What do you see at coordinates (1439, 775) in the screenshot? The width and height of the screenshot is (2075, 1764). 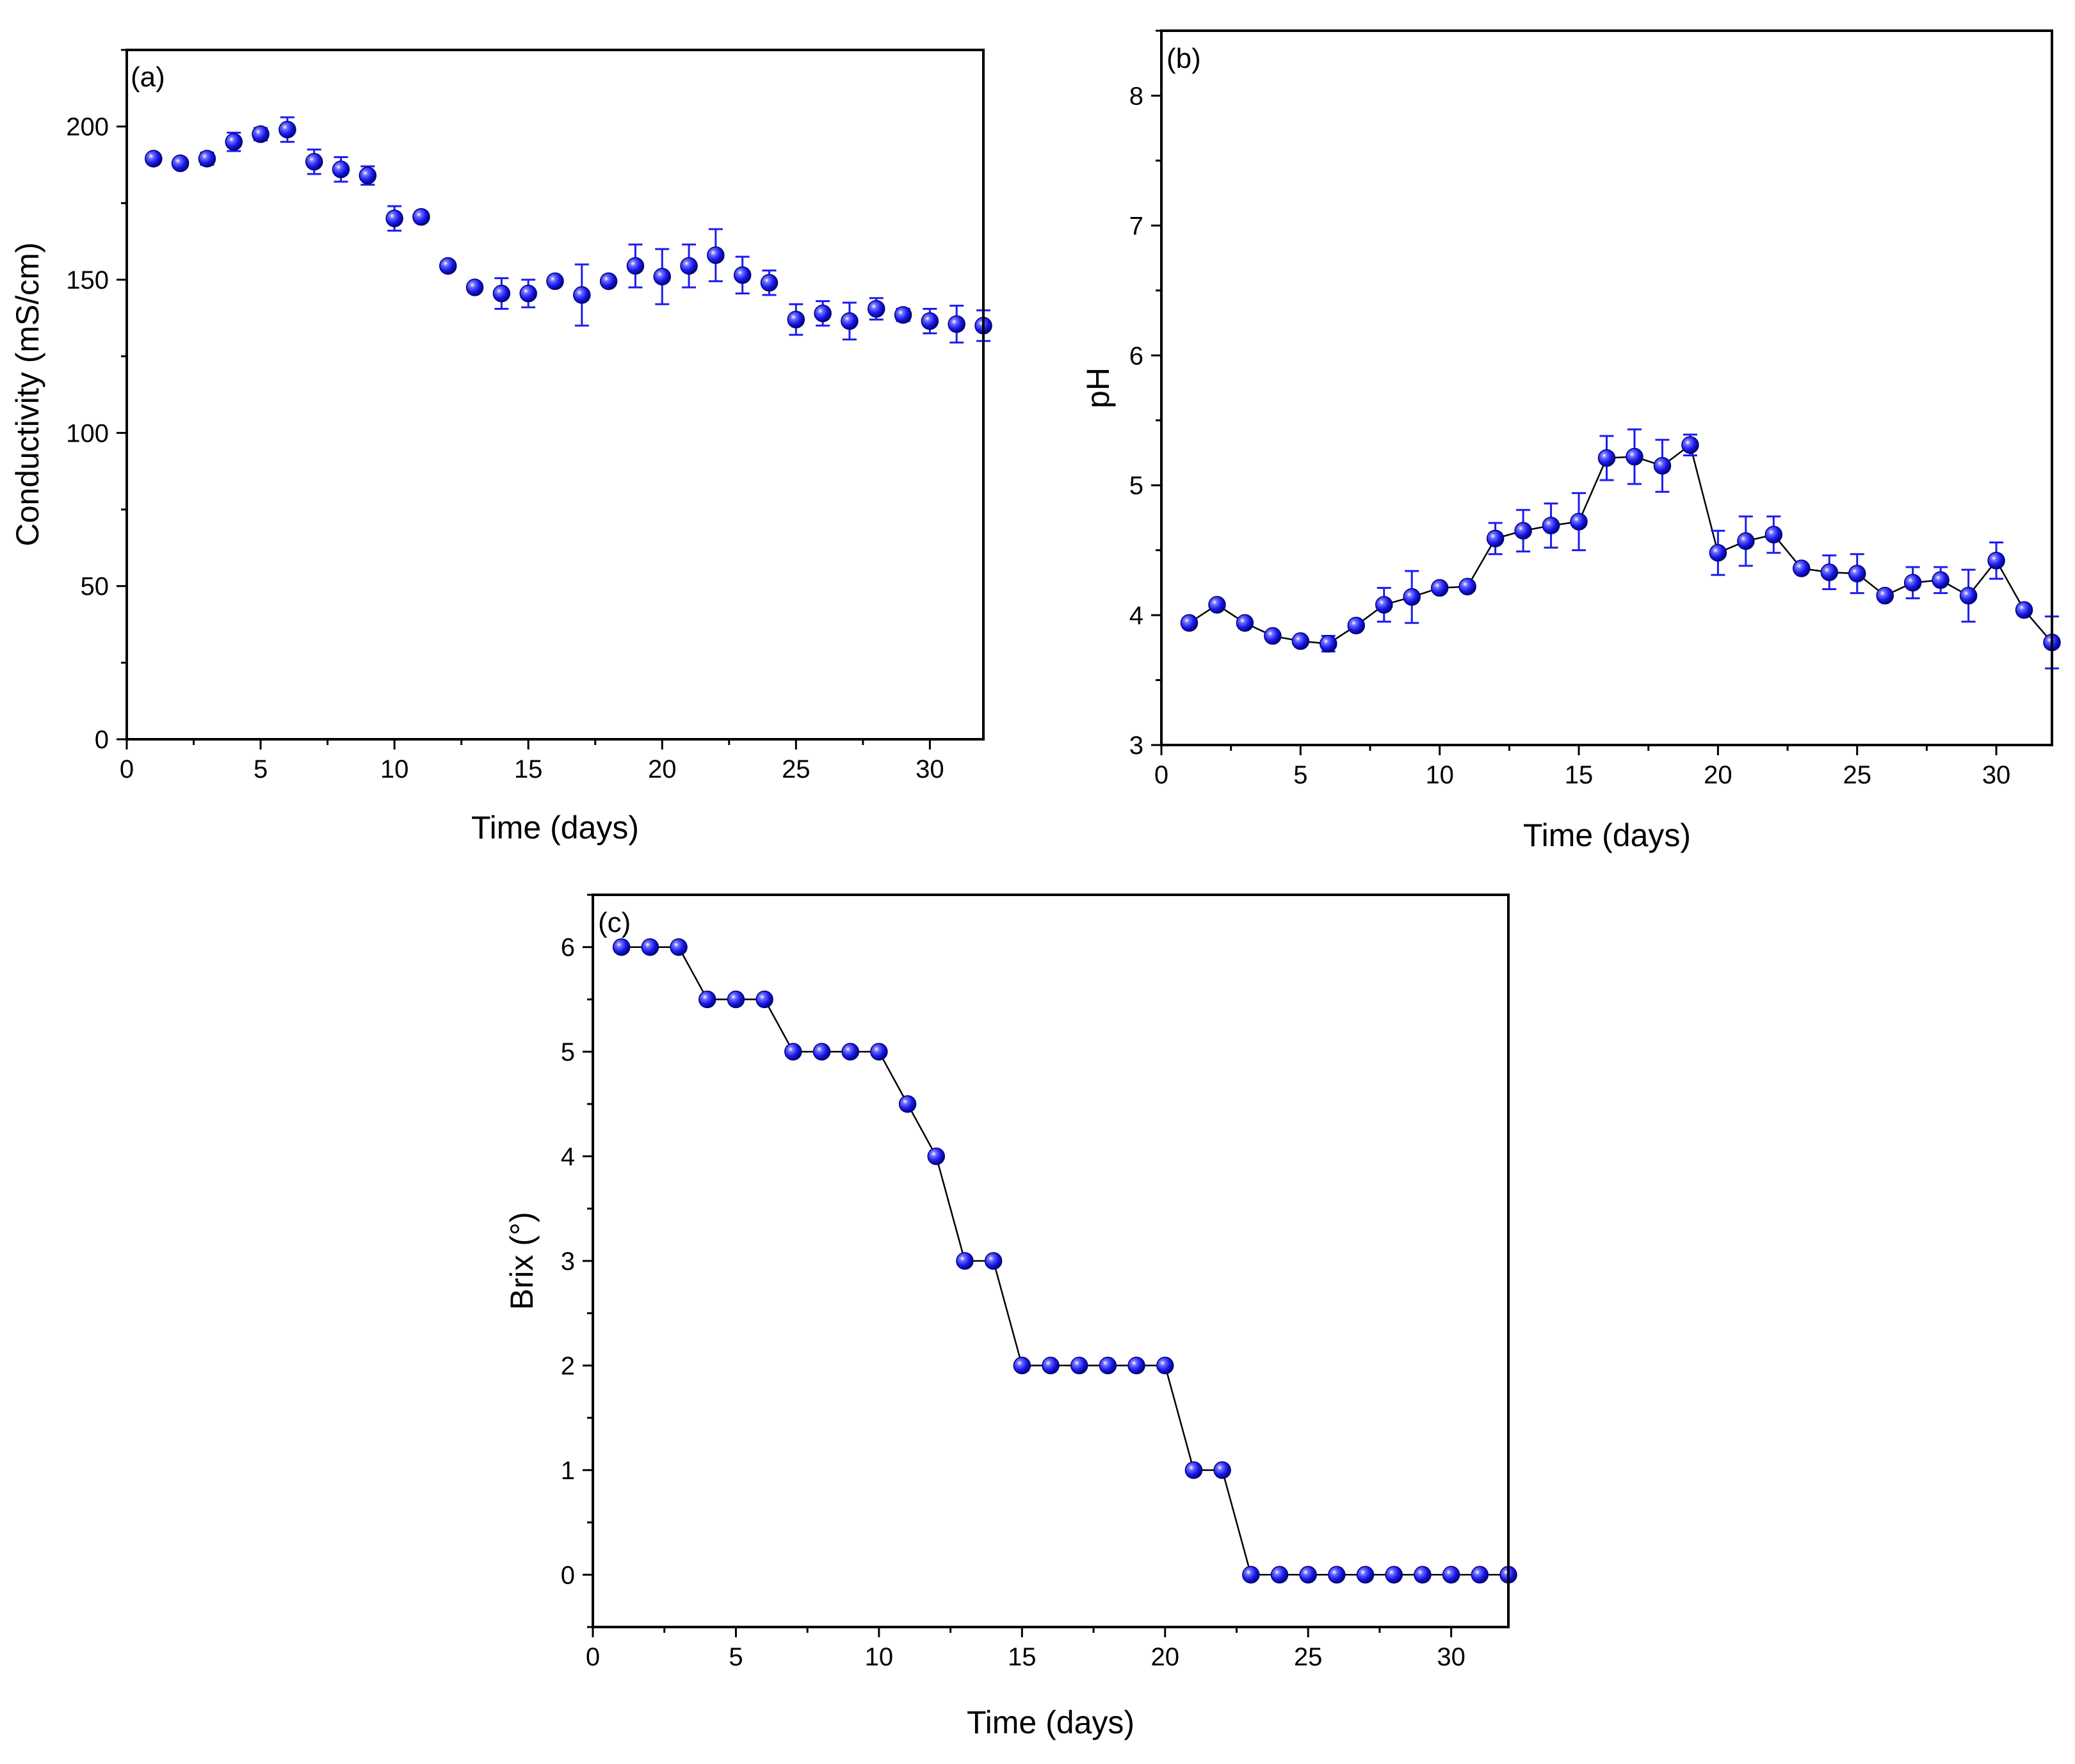 I see `panel-b-x-tick-label: 10` at bounding box center [1439, 775].